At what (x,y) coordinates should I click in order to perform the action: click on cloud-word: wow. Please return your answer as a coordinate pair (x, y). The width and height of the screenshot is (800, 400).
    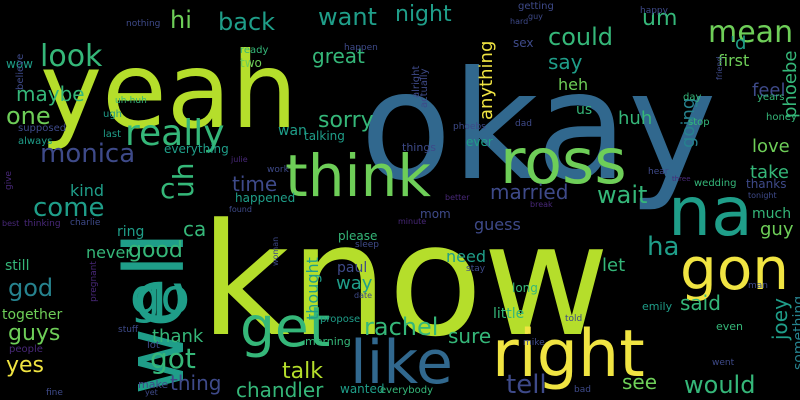
    Looking at the image, I should click on (19, 64).